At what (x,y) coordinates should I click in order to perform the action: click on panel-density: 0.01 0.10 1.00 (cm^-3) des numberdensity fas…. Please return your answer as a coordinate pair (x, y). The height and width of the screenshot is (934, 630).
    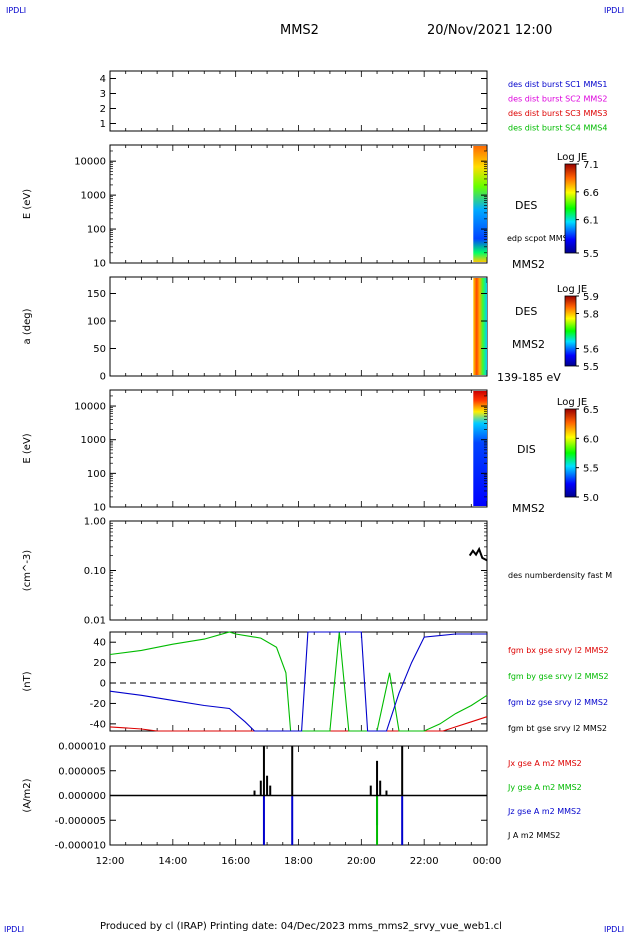
    Looking at the image, I should click on (317, 572).